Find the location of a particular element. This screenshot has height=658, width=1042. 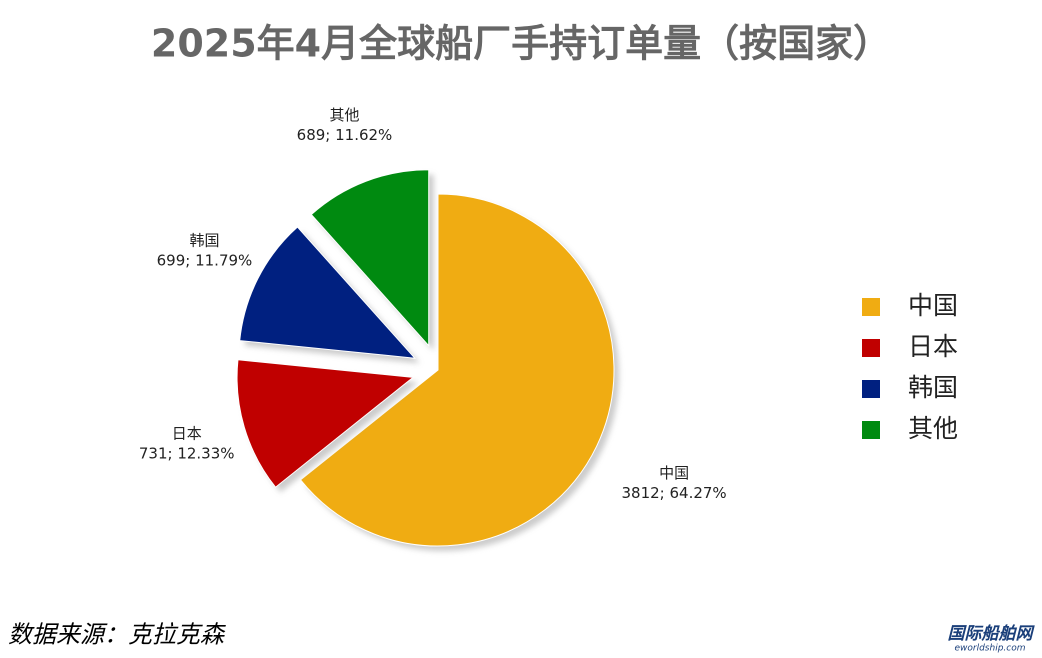

slice-value-label: 689; 11.62% is located at coordinates (345, 135).